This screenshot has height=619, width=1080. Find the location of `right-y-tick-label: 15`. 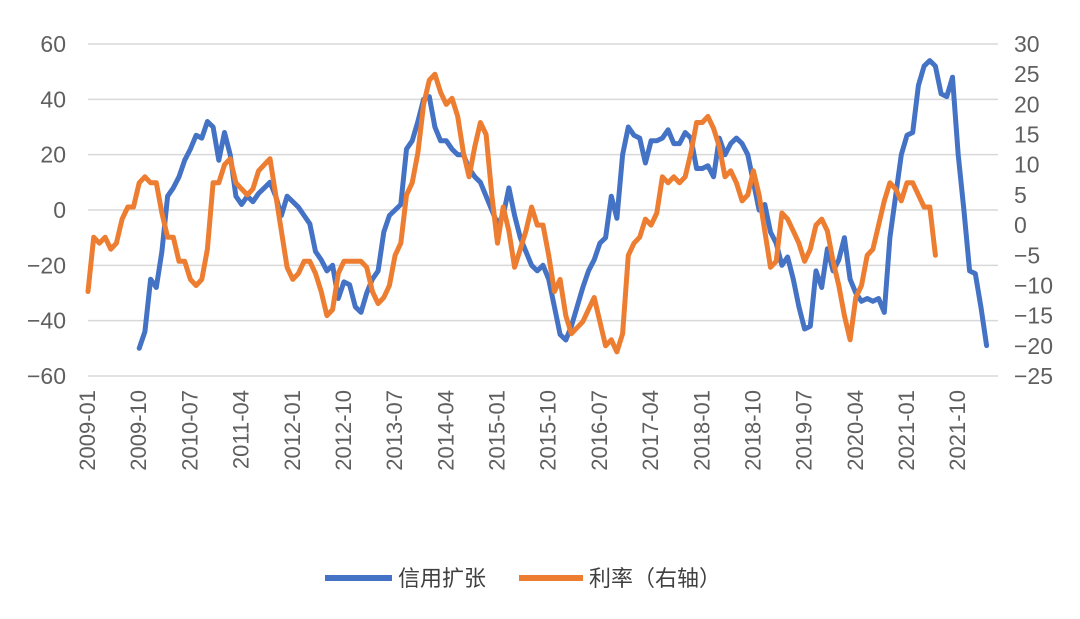

right-y-tick-label: 15 is located at coordinates (1027, 135).